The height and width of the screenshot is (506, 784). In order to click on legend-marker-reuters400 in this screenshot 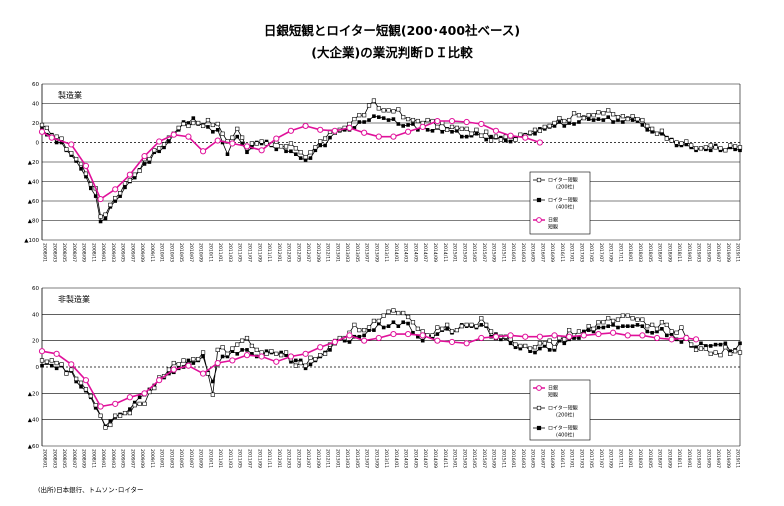, I will do `click(539, 200)`.